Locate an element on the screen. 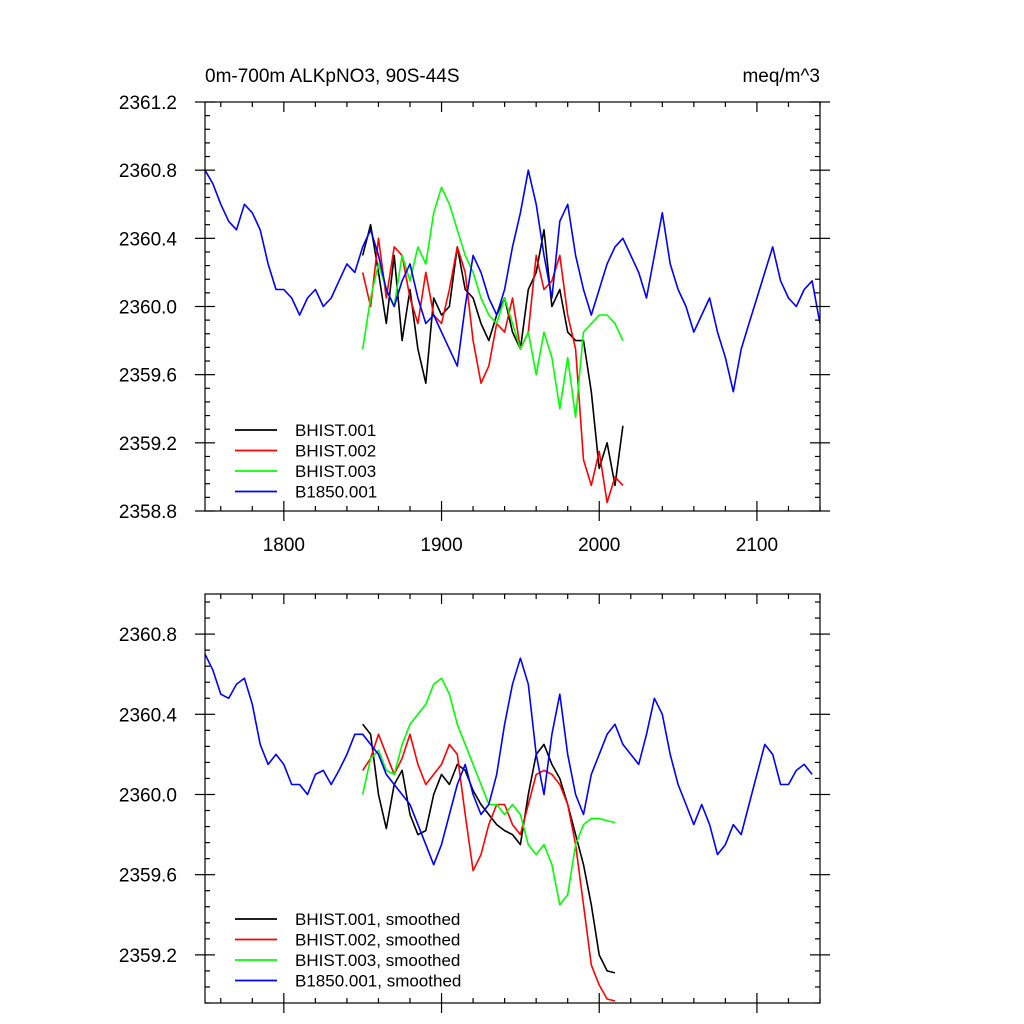 The image size is (1024, 1024). series-line-bhist-002-smoothed is located at coordinates (489, 867).